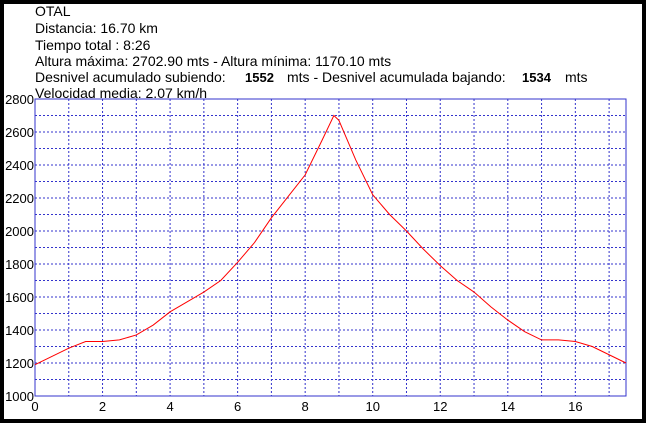 This screenshot has width=646, height=423. What do you see at coordinates (19, 165) in the screenshot?
I see `y-tick-label: 2400` at bounding box center [19, 165].